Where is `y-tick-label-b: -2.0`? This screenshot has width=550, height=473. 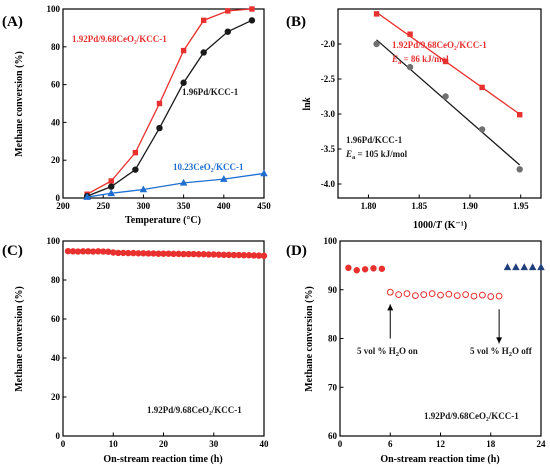 y-tick-label-b: -2.0 is located at coordinates (328, 44).